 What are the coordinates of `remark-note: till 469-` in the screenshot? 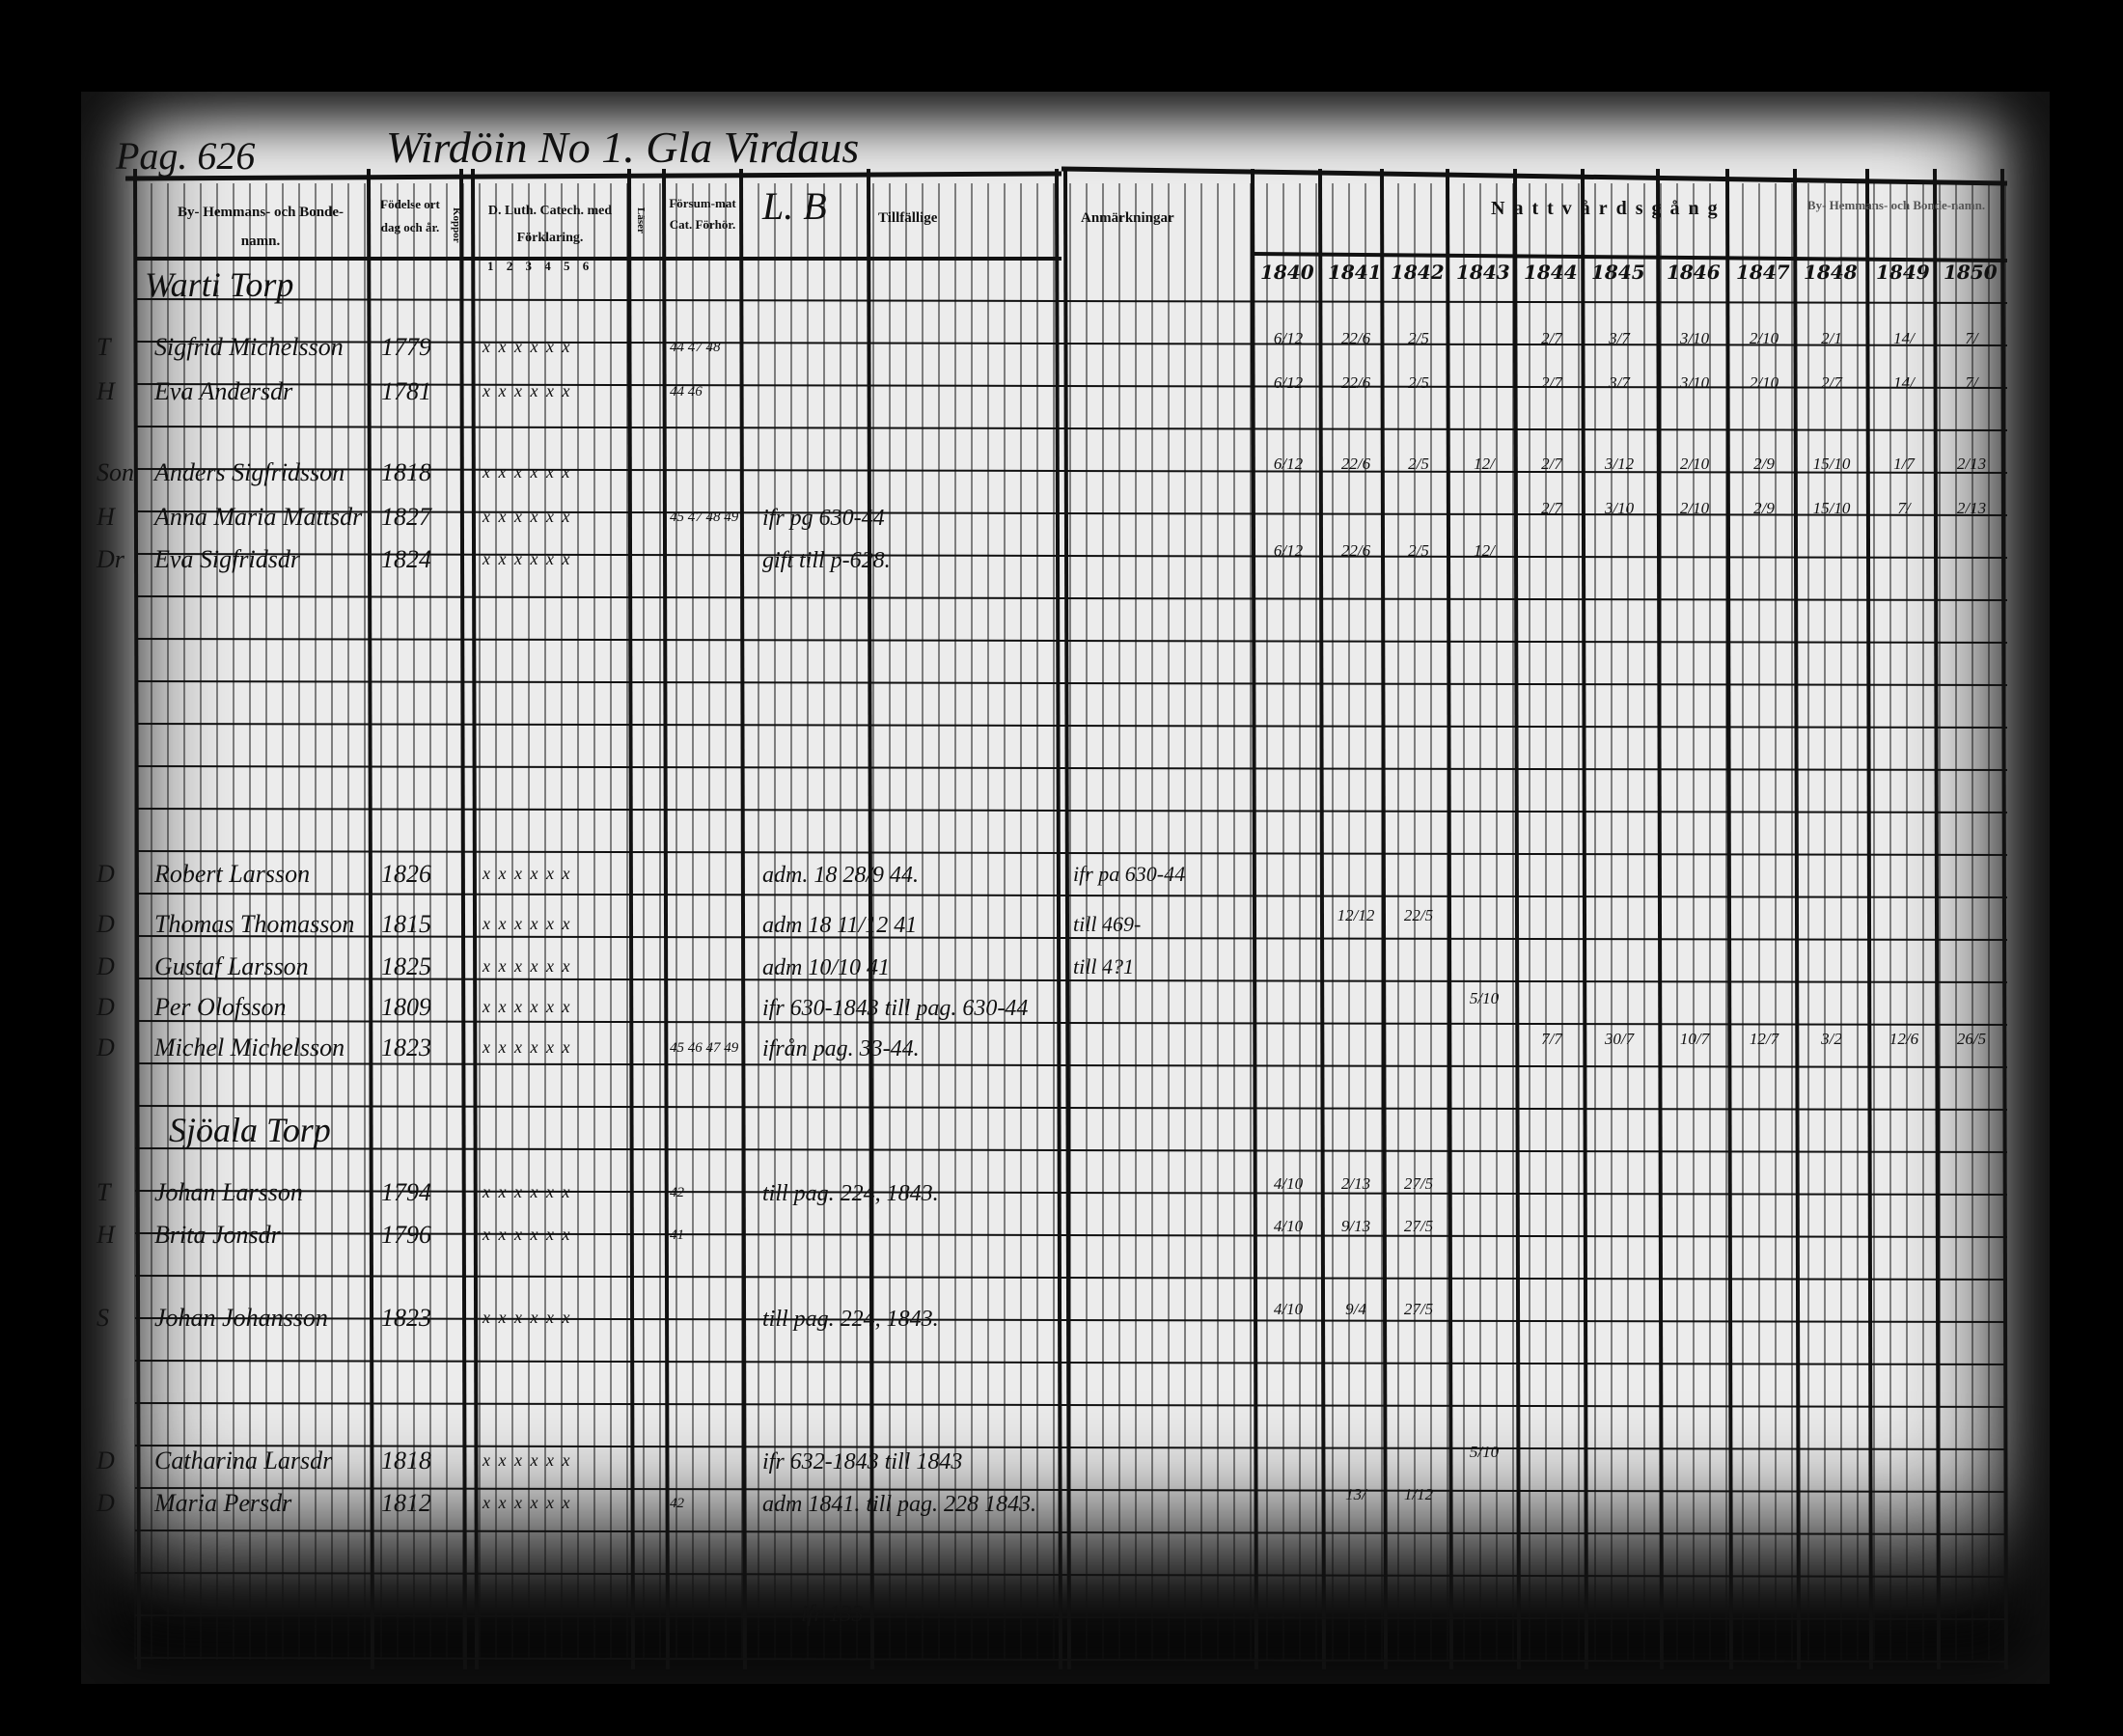 It's located at (1107, 924).